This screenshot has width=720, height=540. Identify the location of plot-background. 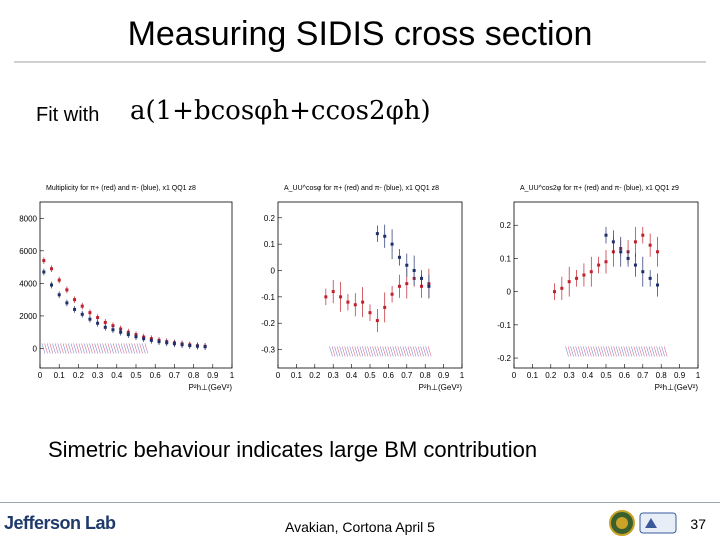
(124, 286).